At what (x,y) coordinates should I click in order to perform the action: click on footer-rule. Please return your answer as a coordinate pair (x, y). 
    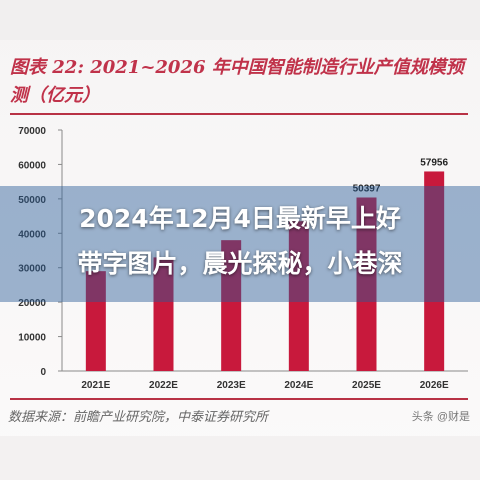
    Looking at the image, I should click on (239, 399).